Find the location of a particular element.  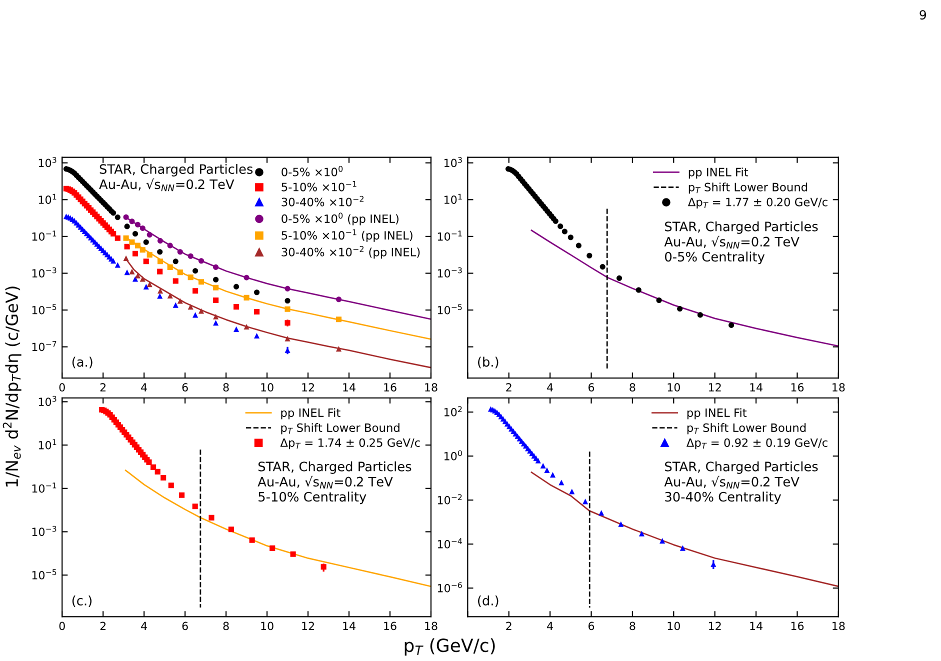

y-tick-label: 10$^{2}$ is located at coordinates (453, 411).